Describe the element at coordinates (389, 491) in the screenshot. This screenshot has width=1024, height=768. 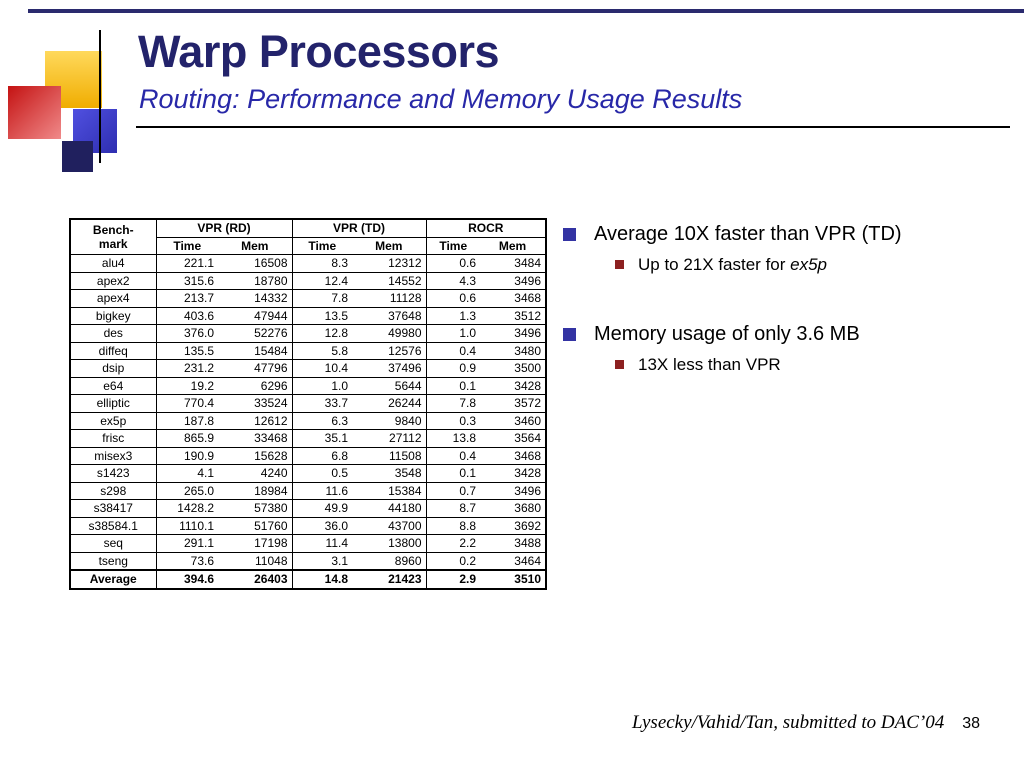
I see `value-cell: 15384` at that location.